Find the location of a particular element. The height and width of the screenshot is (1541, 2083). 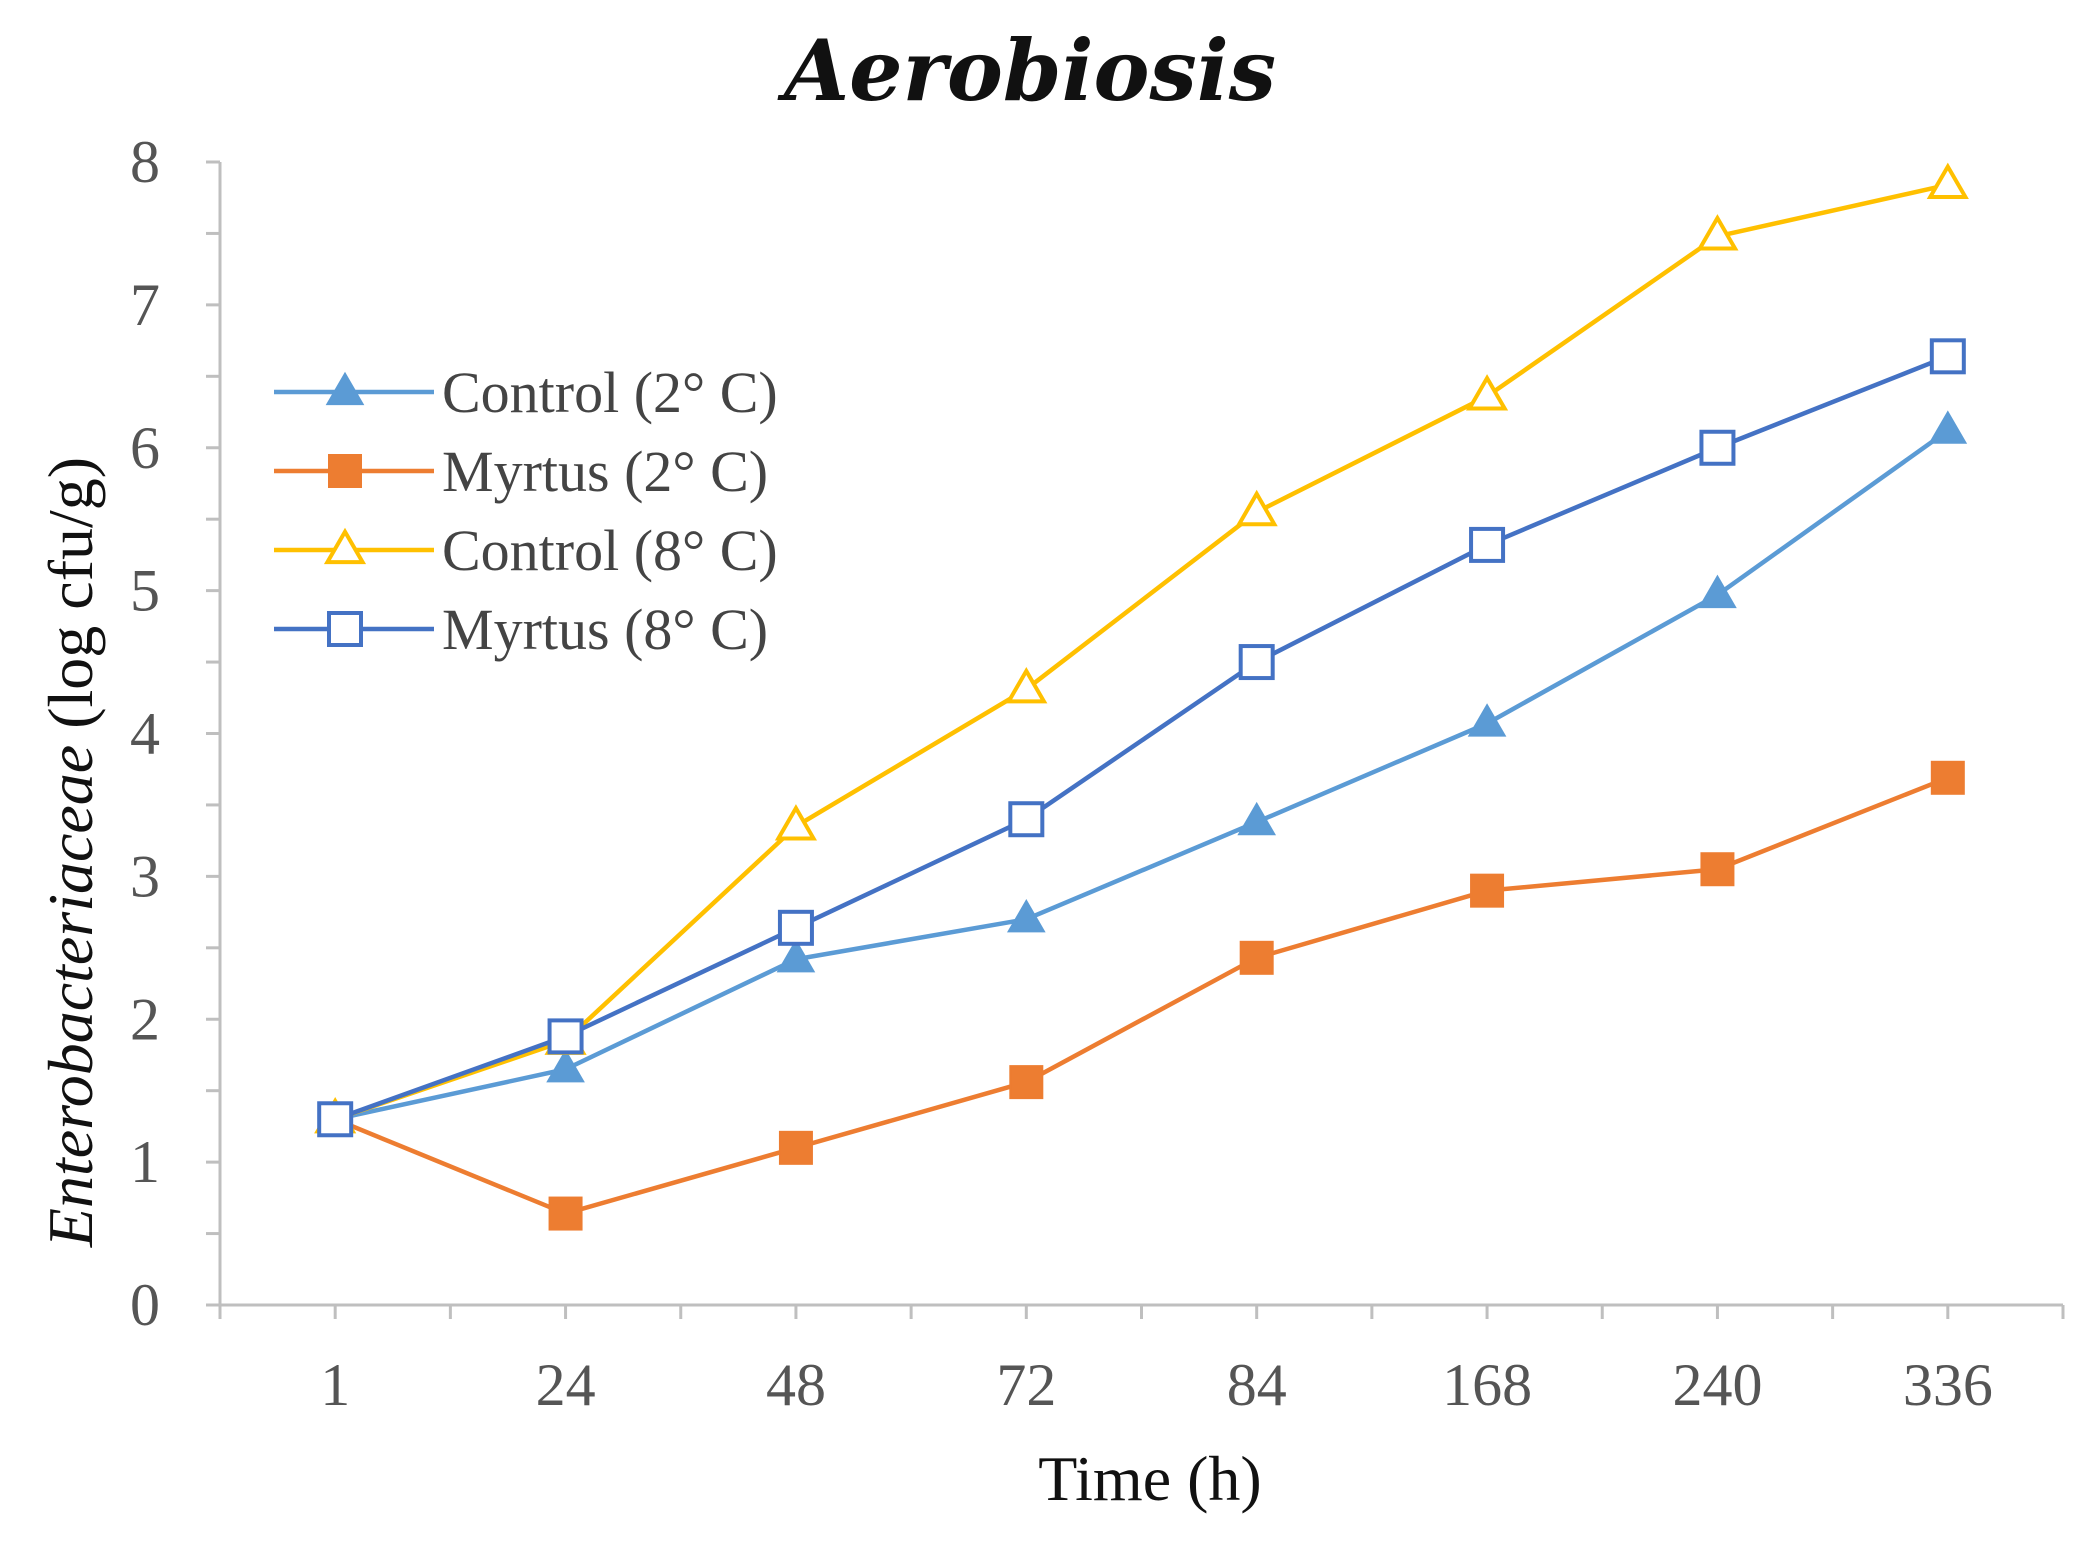

legend-label: Myrtus (2° C) is located at coordinates (605, 471).